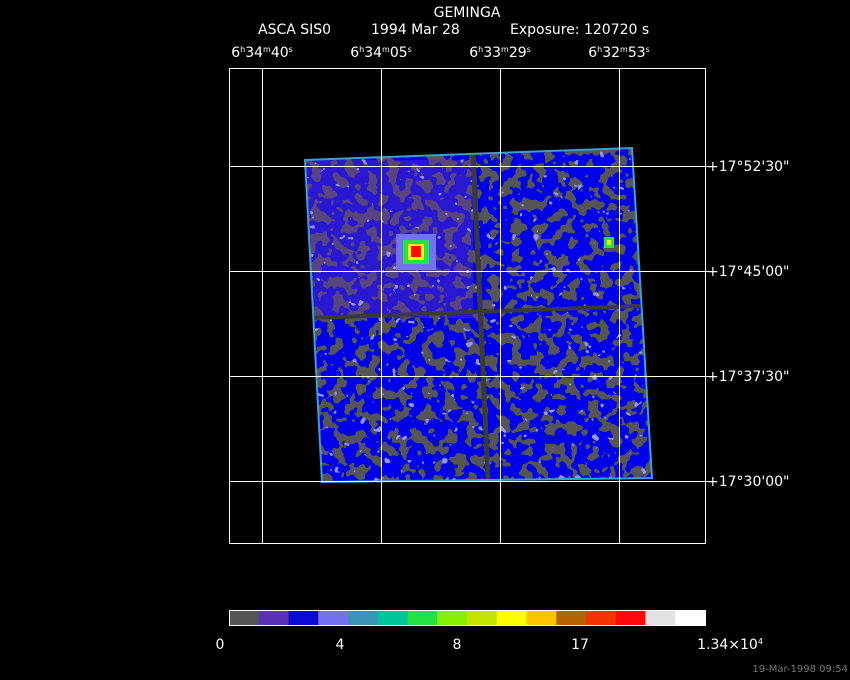 The width and height of the screenshot is (850, 680). What do you see at coordinates (748, 482) in the screenshot?
I see `dec-label: +17°30'00"` at bounding box center [748, 482].